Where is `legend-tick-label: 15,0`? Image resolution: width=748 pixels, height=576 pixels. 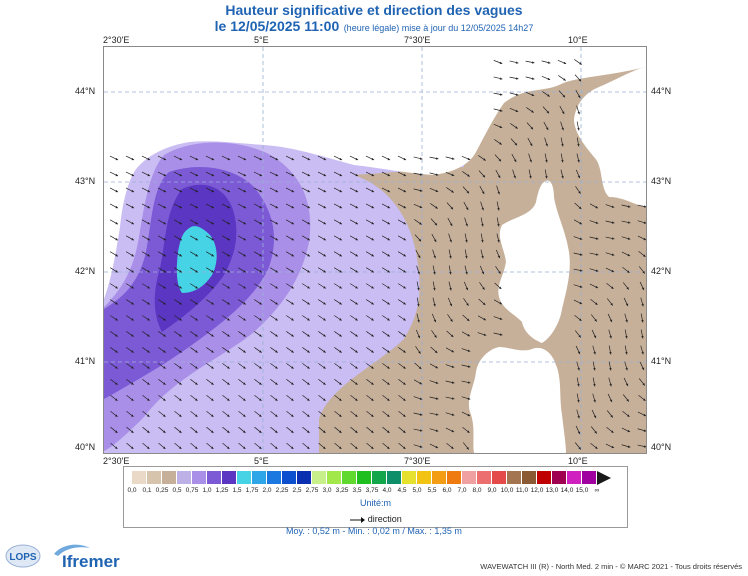 legend-tick-label: 15,0 is located at coordinates (582, 490).